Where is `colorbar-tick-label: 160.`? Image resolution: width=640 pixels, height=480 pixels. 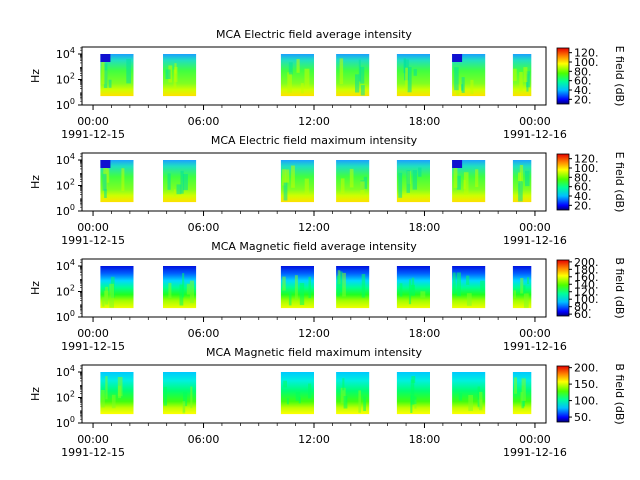 colorbar-tick-label: 160. is located at coordinates (586, 277).